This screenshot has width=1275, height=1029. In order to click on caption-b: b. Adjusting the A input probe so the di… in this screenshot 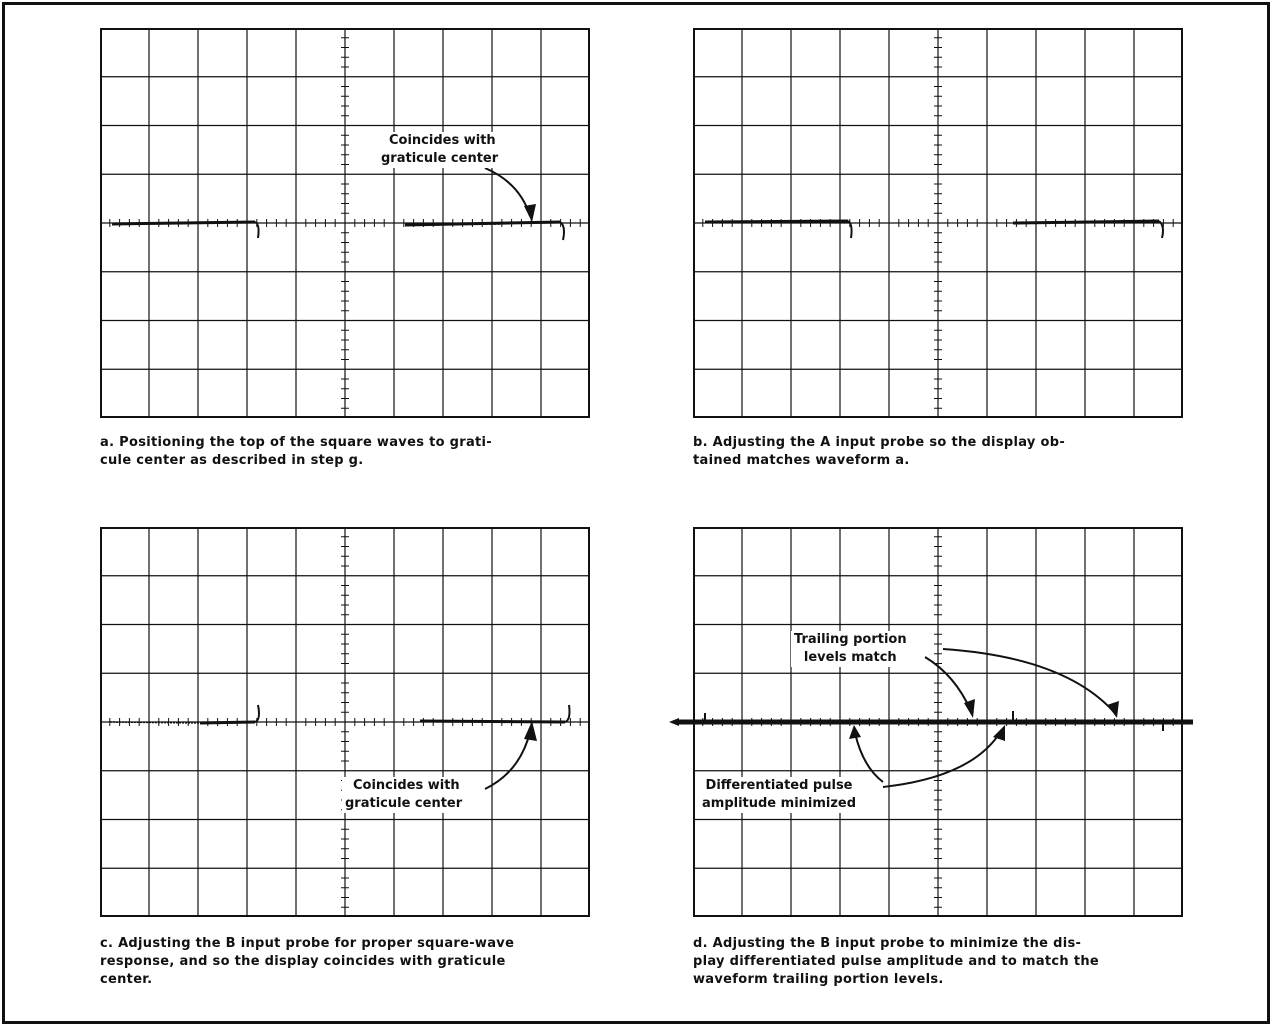, I will do `click(879, 451)`.